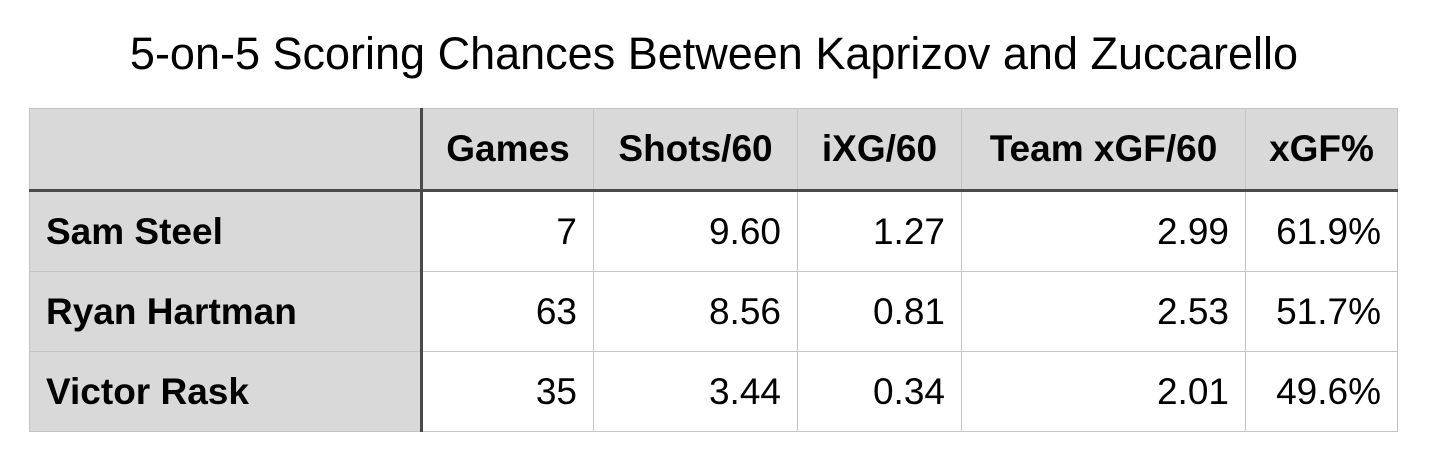 Image resolution: width=1444 pixels, height=472 pixels. Describe the element at coordinates (507, 231) in the screenshot. I see `cell-games: 7` at that location.